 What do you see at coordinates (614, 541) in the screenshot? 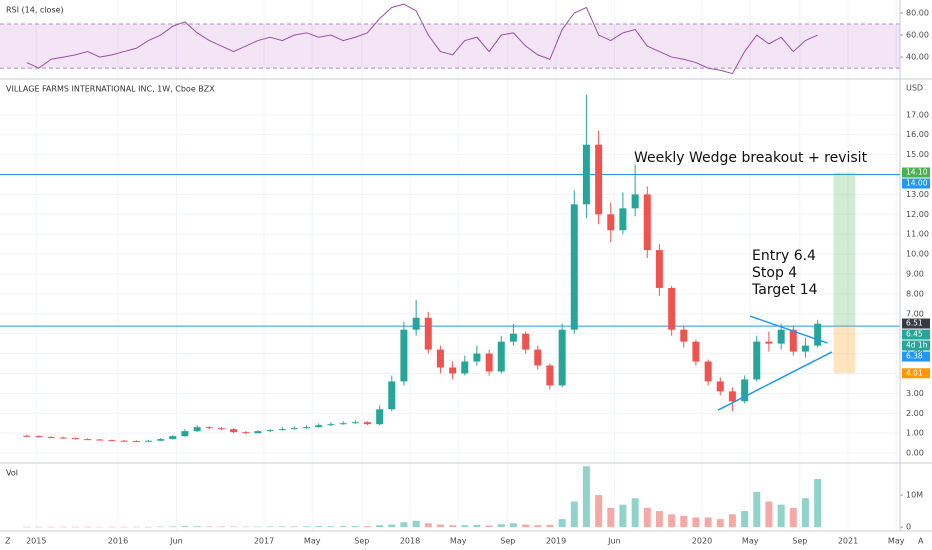
I see `x-tick-label: Jun` at bounding box center [614, 541].